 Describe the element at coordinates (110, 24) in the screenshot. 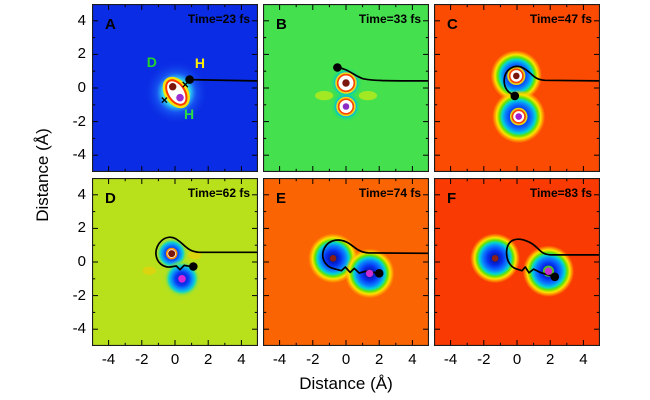

I see `panel-letter: A` at that location.